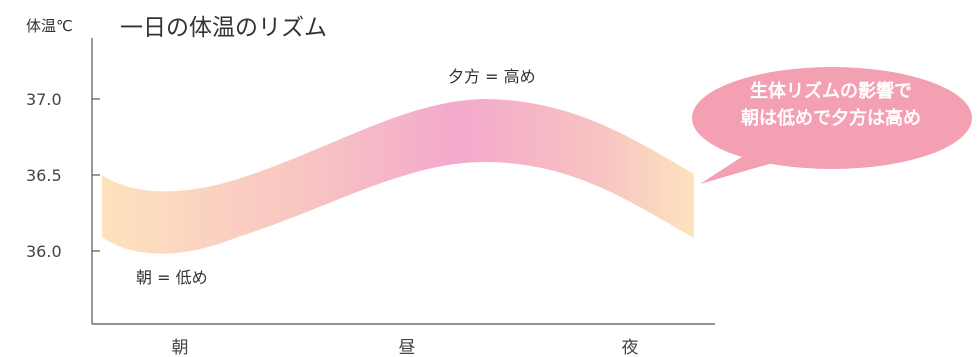 The image size is (977, 357). What do you see at coordinates (407, 347) in the screenshot?
I see `x-tick-label: 昼` at bounding box center [407, 347].